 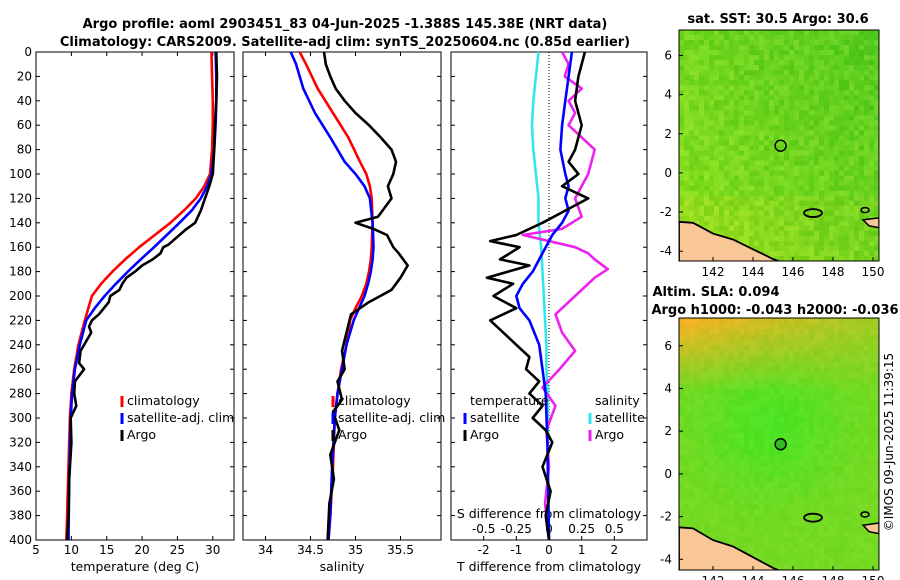 I want to click on y-tick-label: 320, so click(x=20, y=442).